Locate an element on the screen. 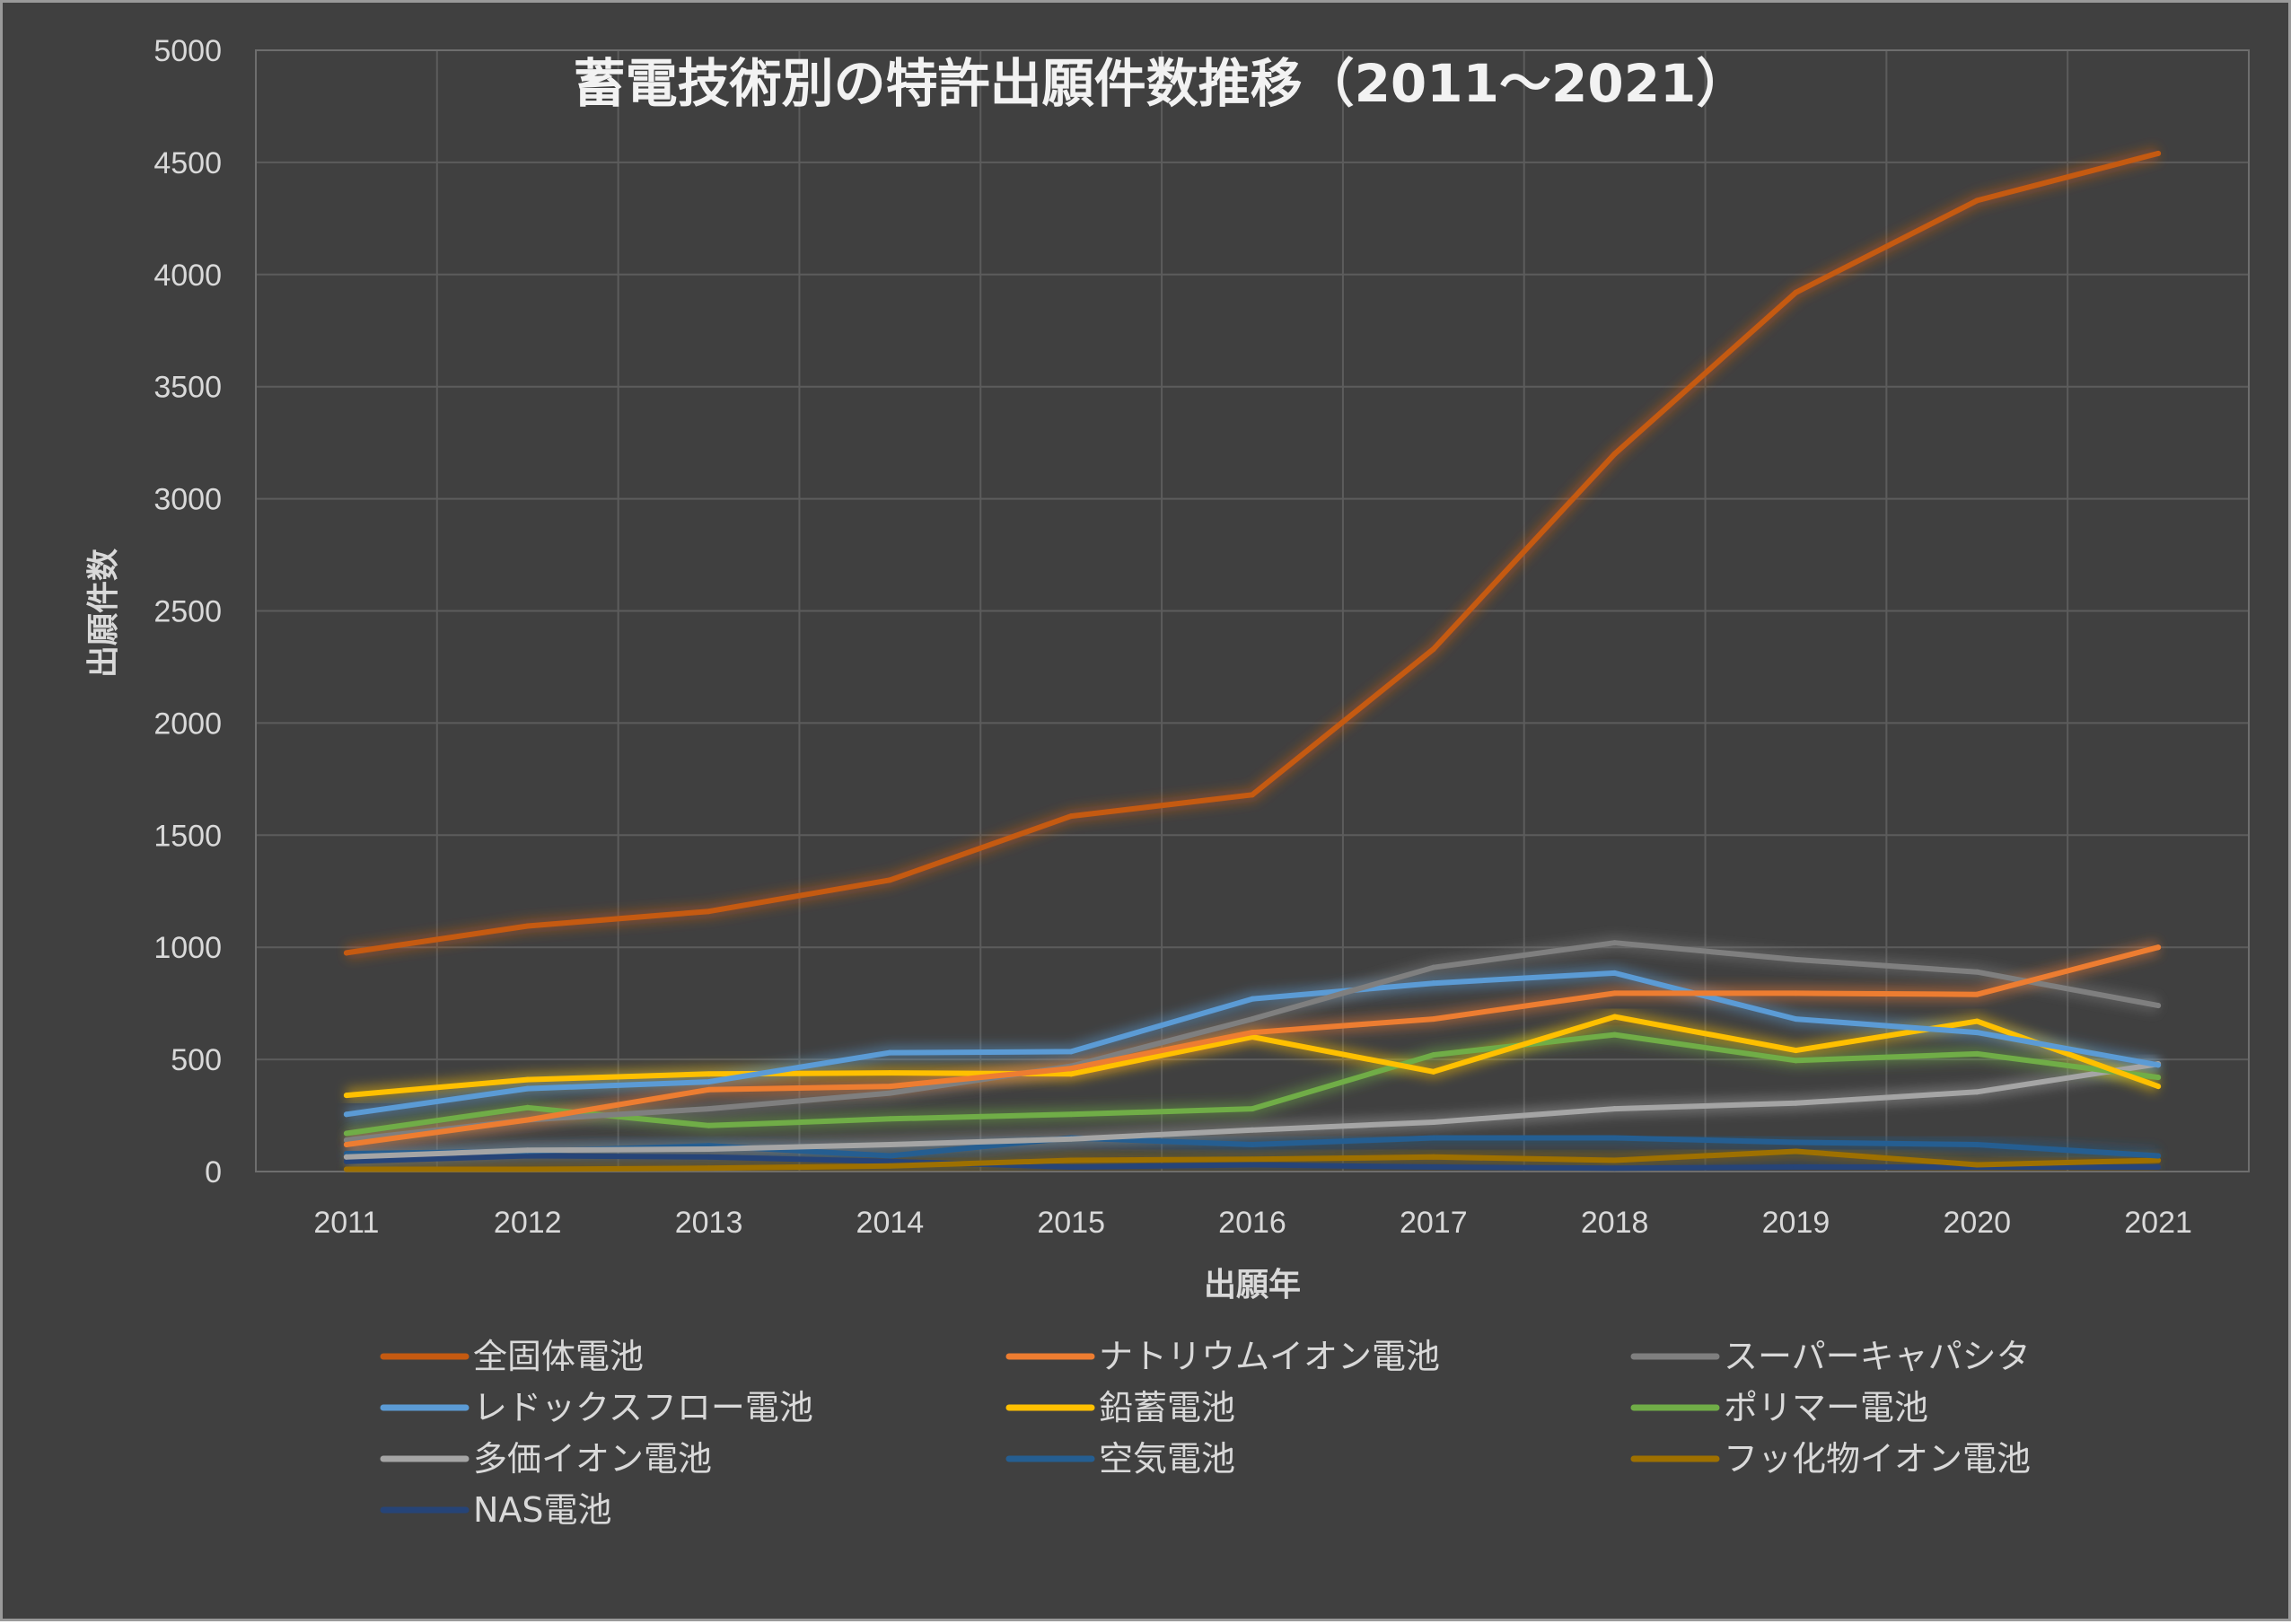  x-tick-label: 2014 is located at coordinates (890, 1223).